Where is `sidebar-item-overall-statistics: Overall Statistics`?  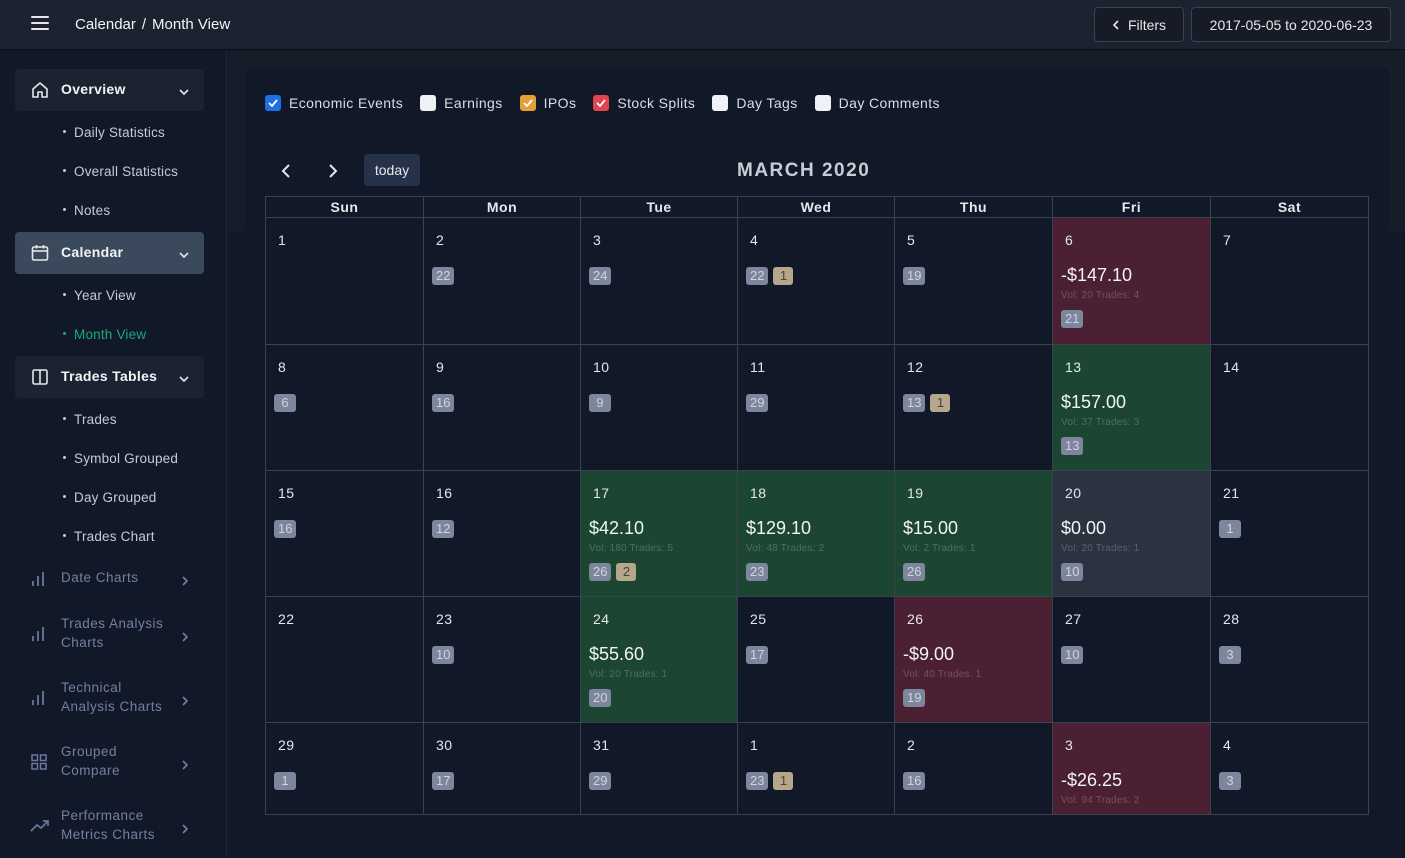
sidebar-item-overall-statistics: Overall Statistics is located at coordinates (120, 171).